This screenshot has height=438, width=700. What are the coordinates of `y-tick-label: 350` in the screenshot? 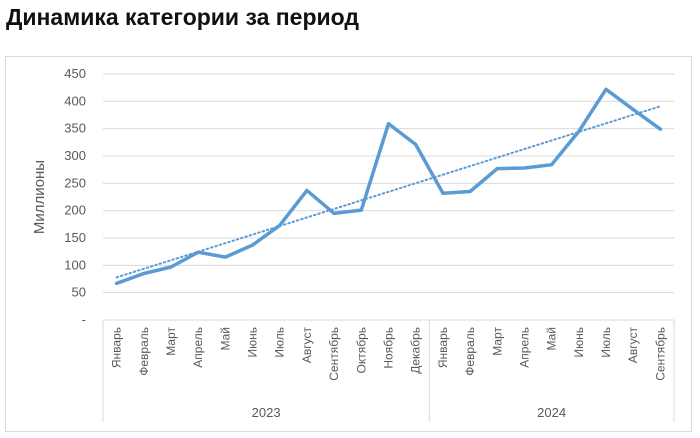 It's located at (75, 128).